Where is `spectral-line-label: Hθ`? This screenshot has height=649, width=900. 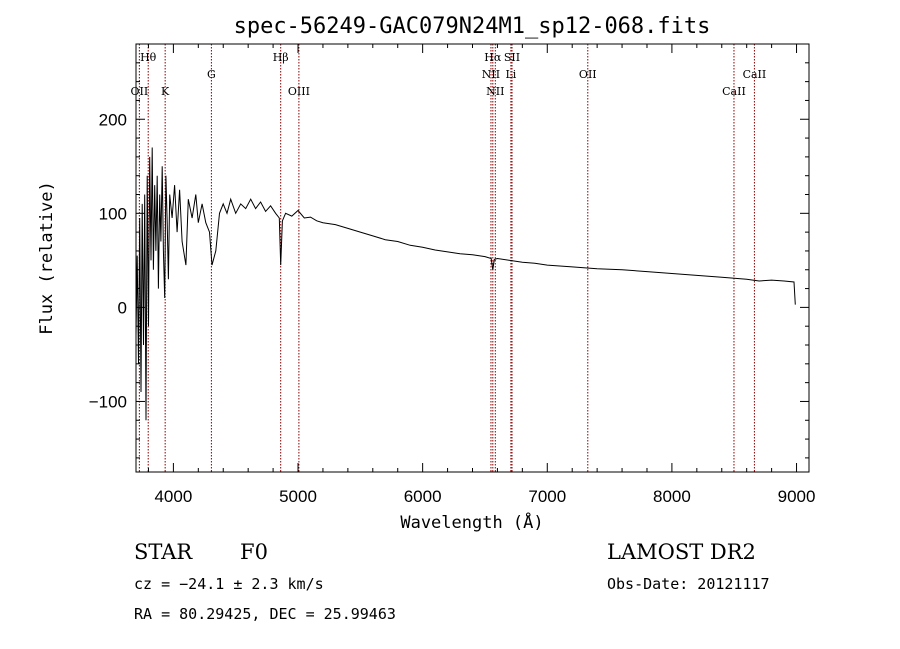
spectral-line-label: Hθ is located at coordinates (148, 57).